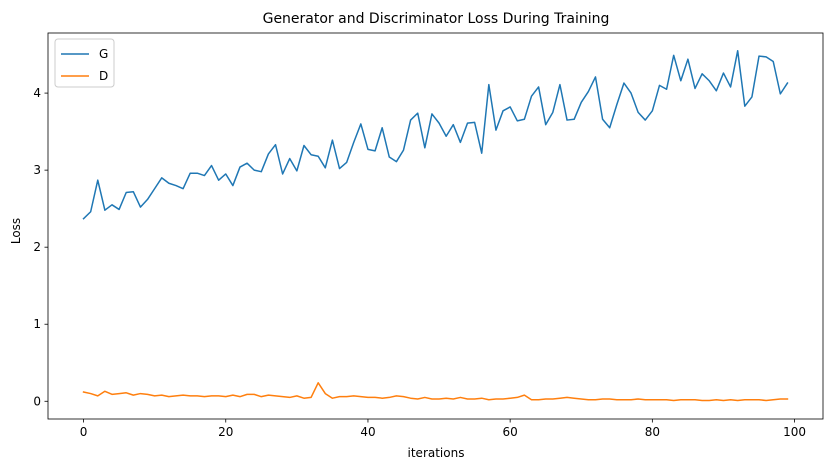 The image size is (833, 470). Describe the element at coordinates (652, 432) in the screenshot. I see `x-tick-label: 80` at that location.